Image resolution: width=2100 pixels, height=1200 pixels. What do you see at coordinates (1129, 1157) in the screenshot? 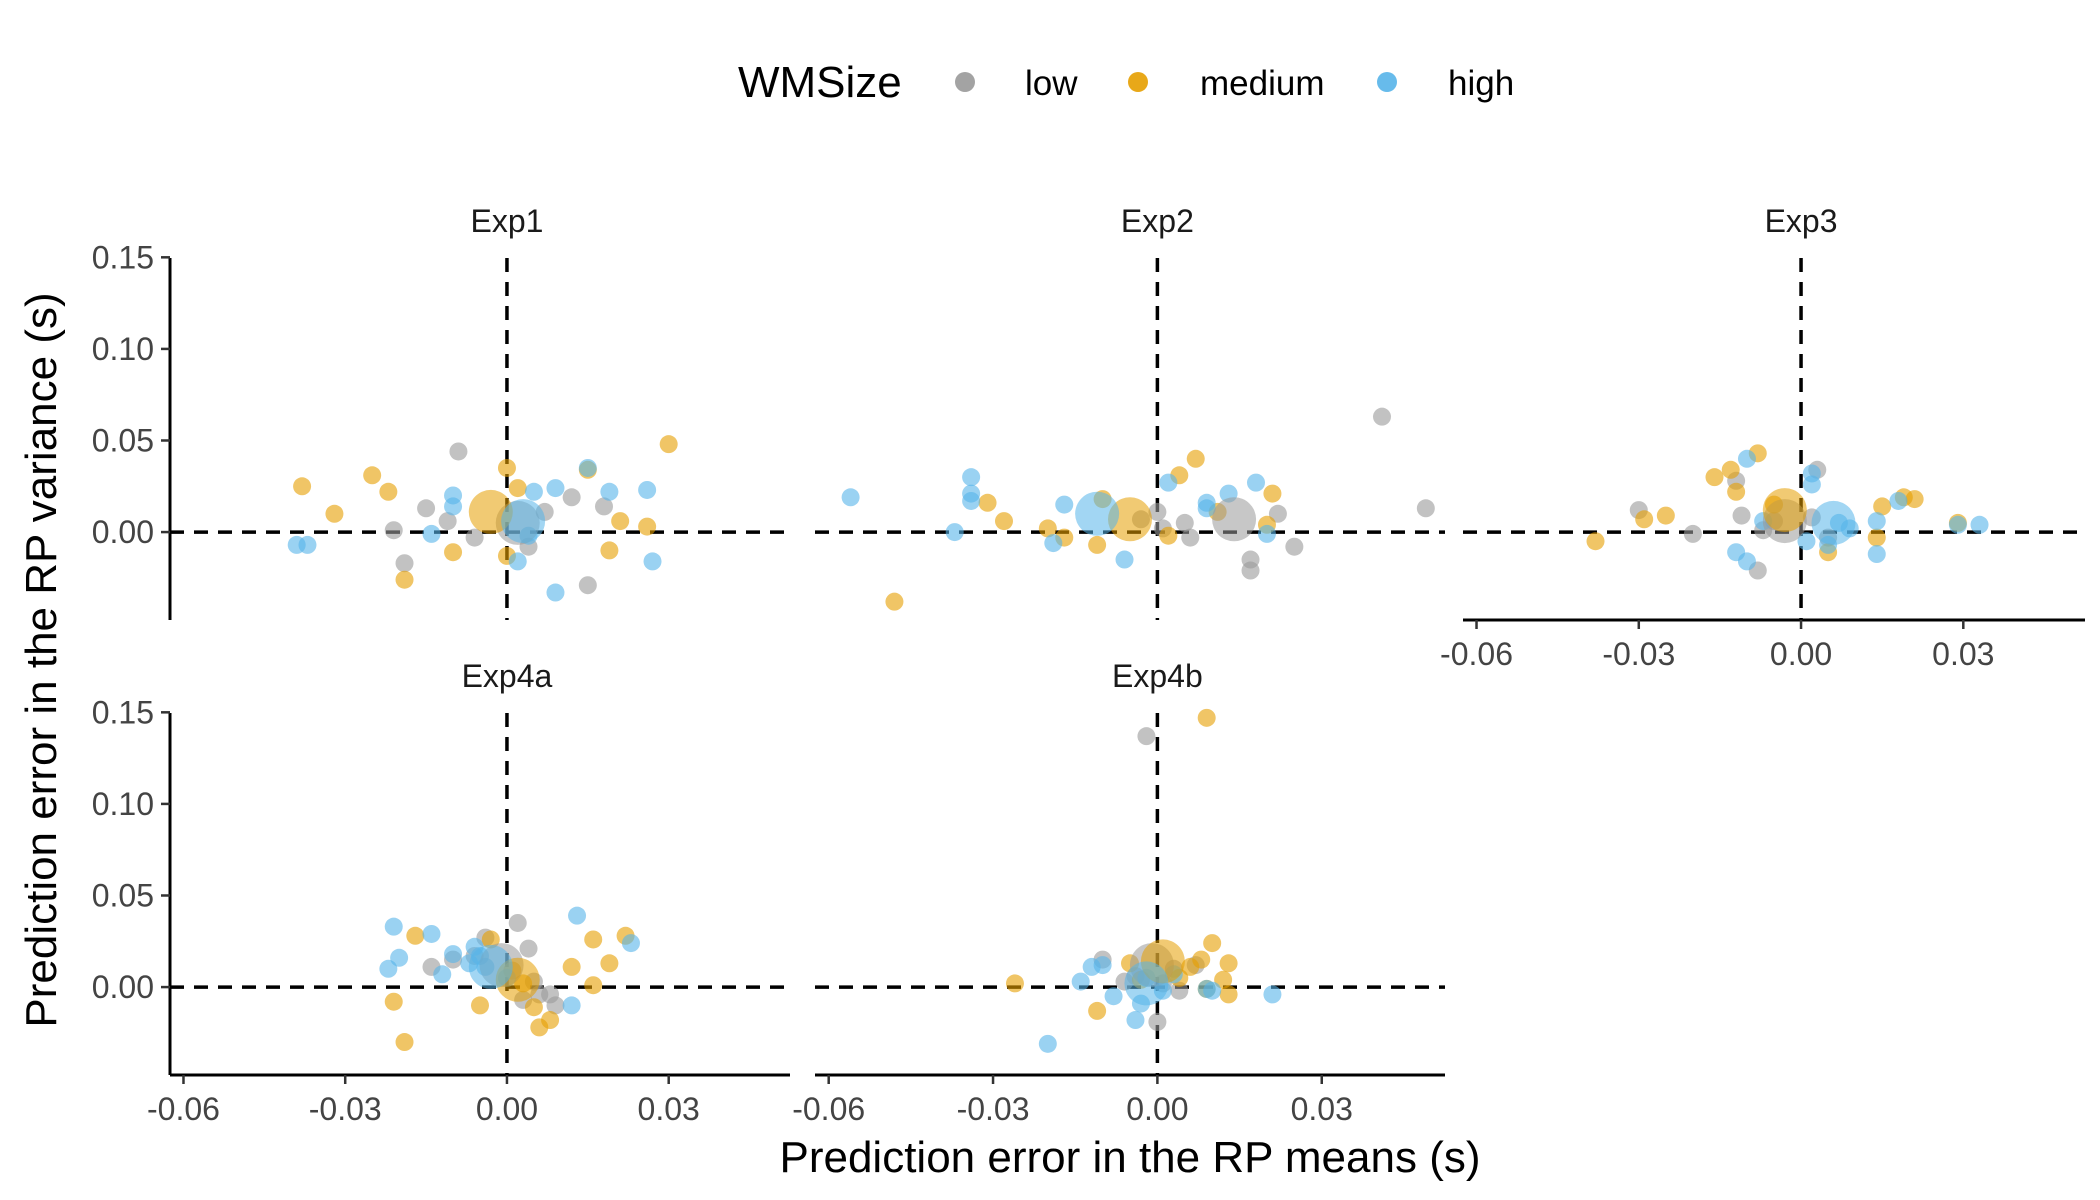
I see `x-axis-title: Prediction error in the RP means (s)` at bounding box center [1129, 1157].